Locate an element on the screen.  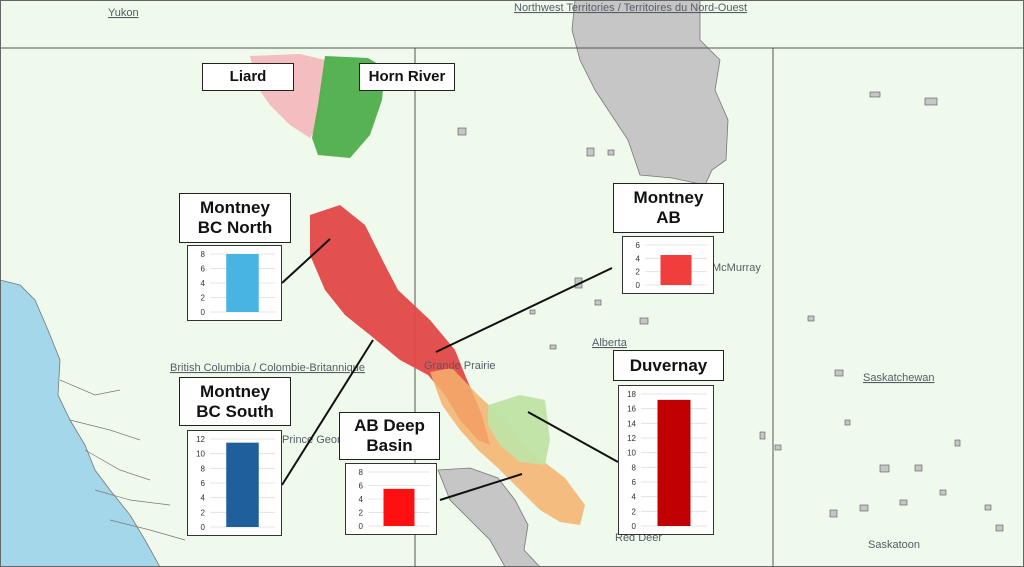
label-bc: British Columbia / Colombie-Britannique is located at coordinates (267, 368).